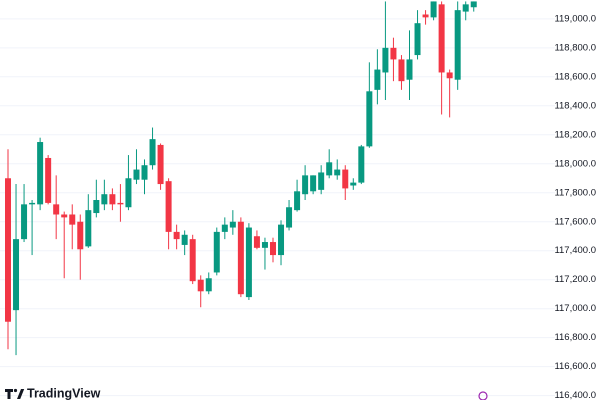  What do you see at coordinates (64, 393) in the screenshot?
I see `brand-name: TradingView` at bounding box center [64, 393].